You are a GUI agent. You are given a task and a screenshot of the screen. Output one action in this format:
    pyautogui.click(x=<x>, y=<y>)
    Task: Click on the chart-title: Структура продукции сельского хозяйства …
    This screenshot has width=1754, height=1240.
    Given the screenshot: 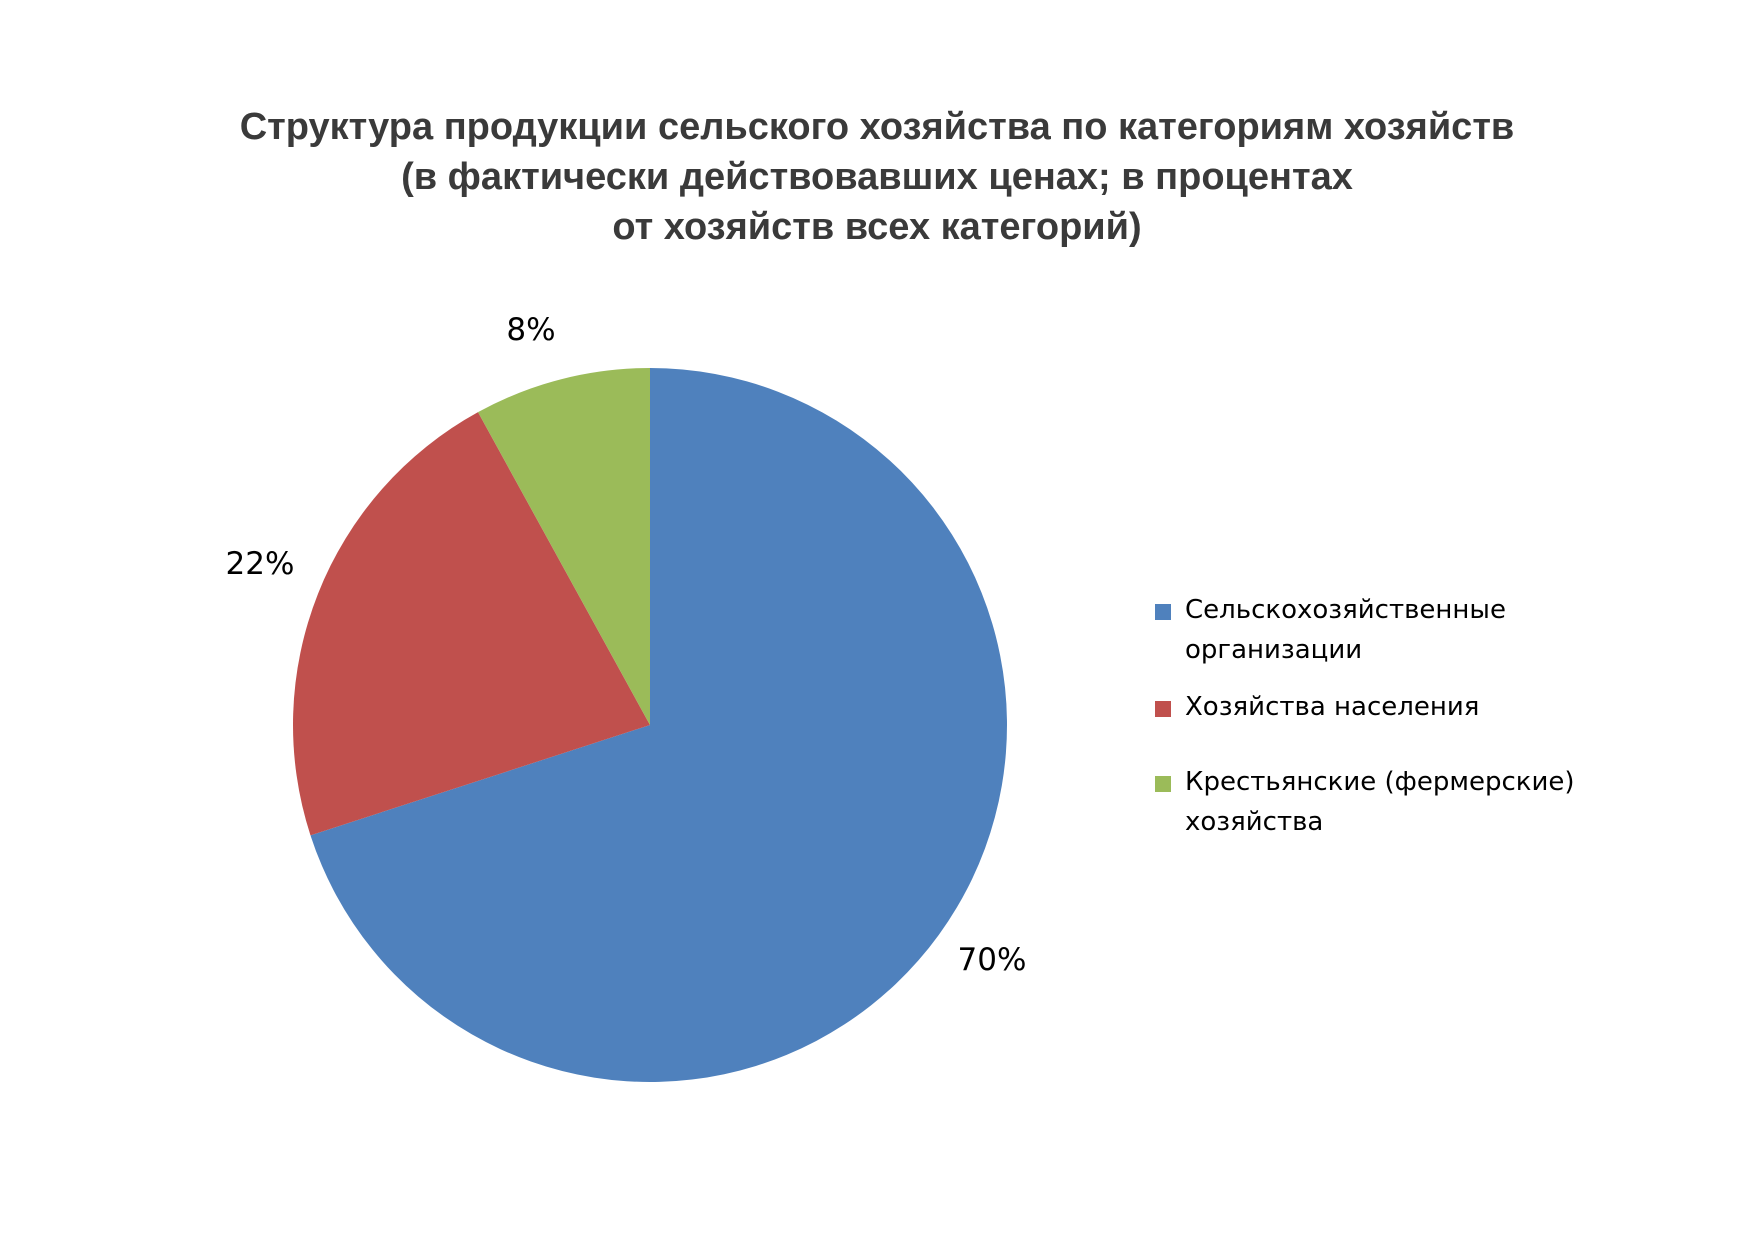 What is the action you would take?
    pyautogui.click(x=877, y=177)
    